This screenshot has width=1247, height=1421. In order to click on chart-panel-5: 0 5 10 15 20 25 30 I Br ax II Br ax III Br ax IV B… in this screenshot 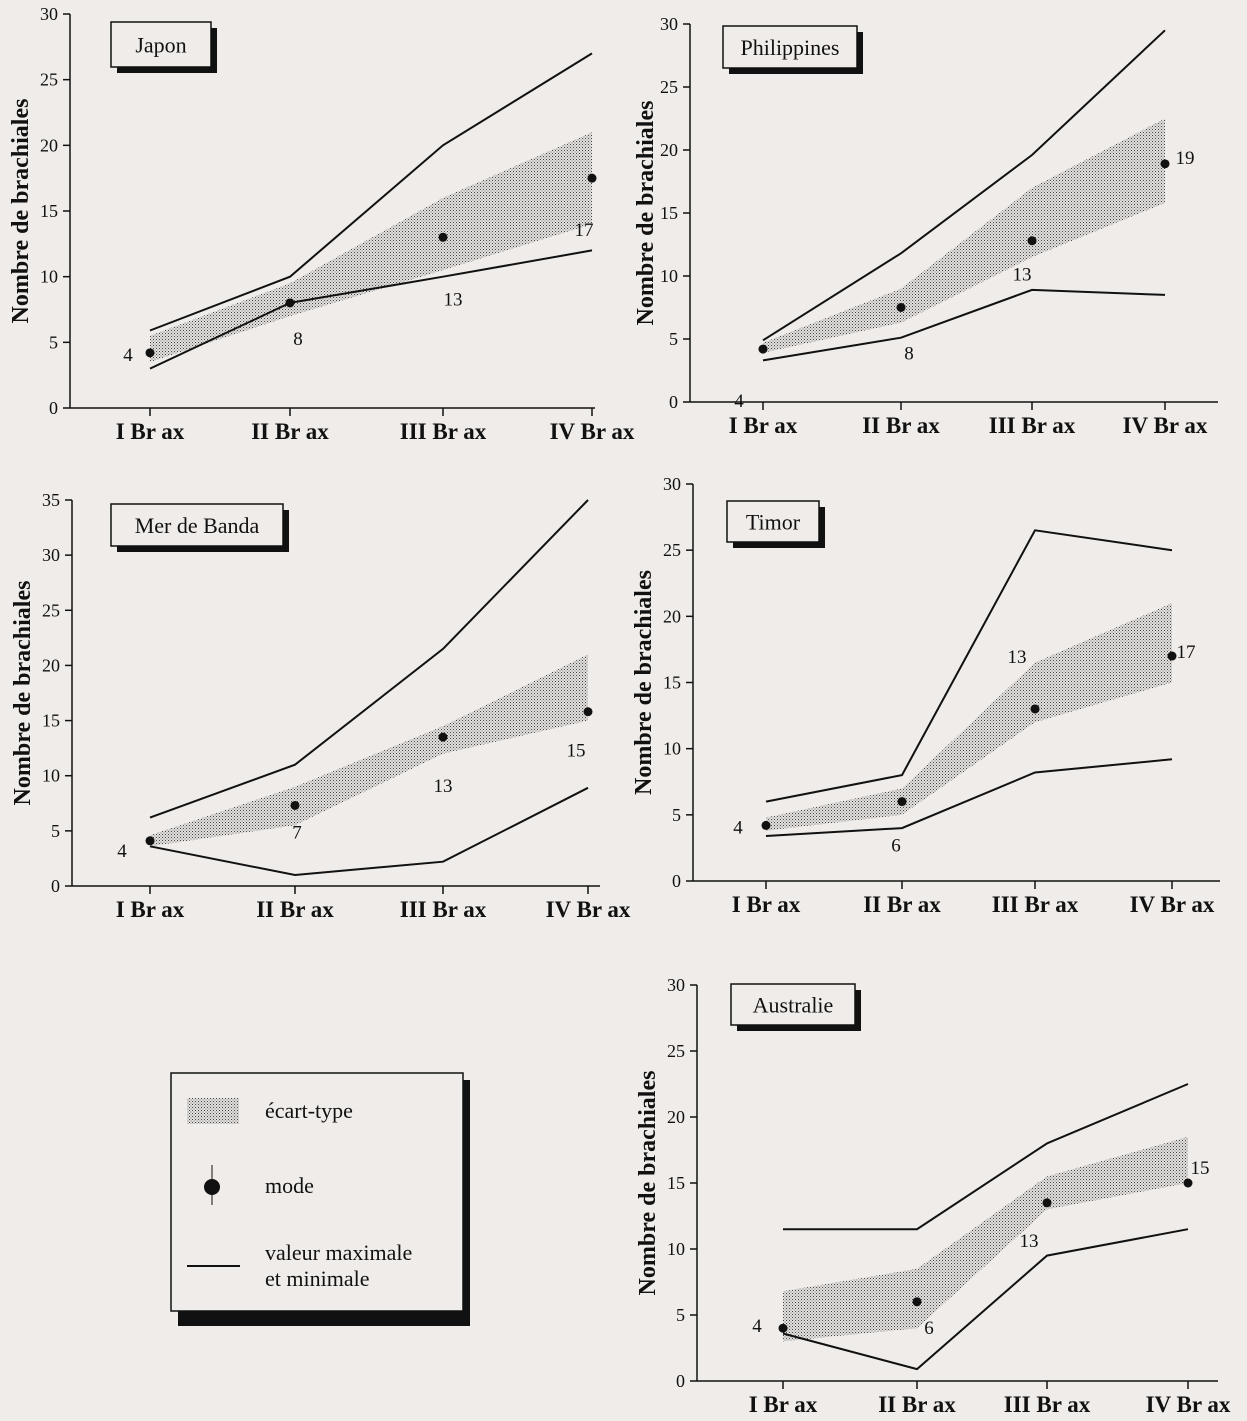, I will do `click(933, 1196)`.